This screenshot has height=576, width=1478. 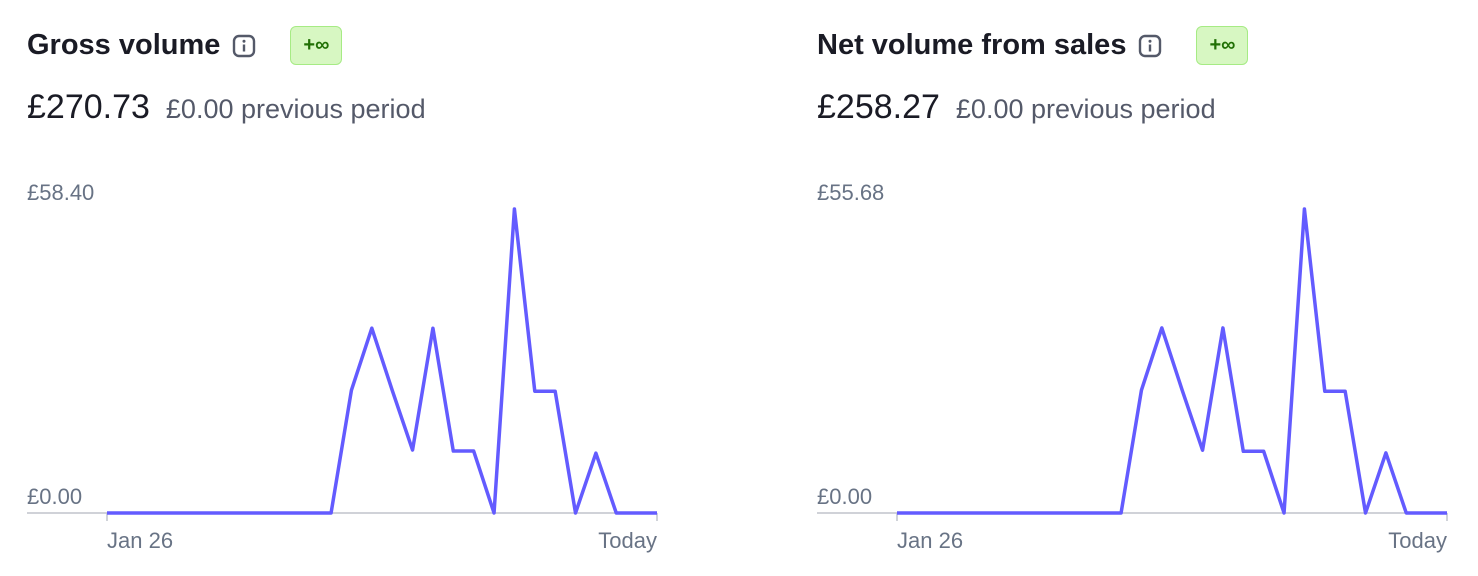 I want to click on total-amount: £270.73, so click(x=88, y=107).